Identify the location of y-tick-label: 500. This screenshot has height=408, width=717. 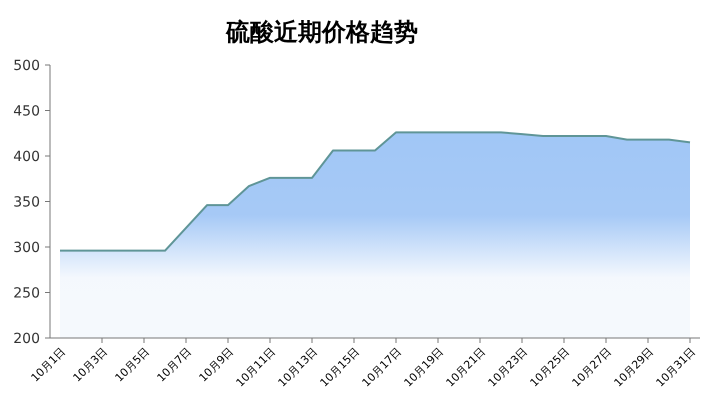
(26, 66).